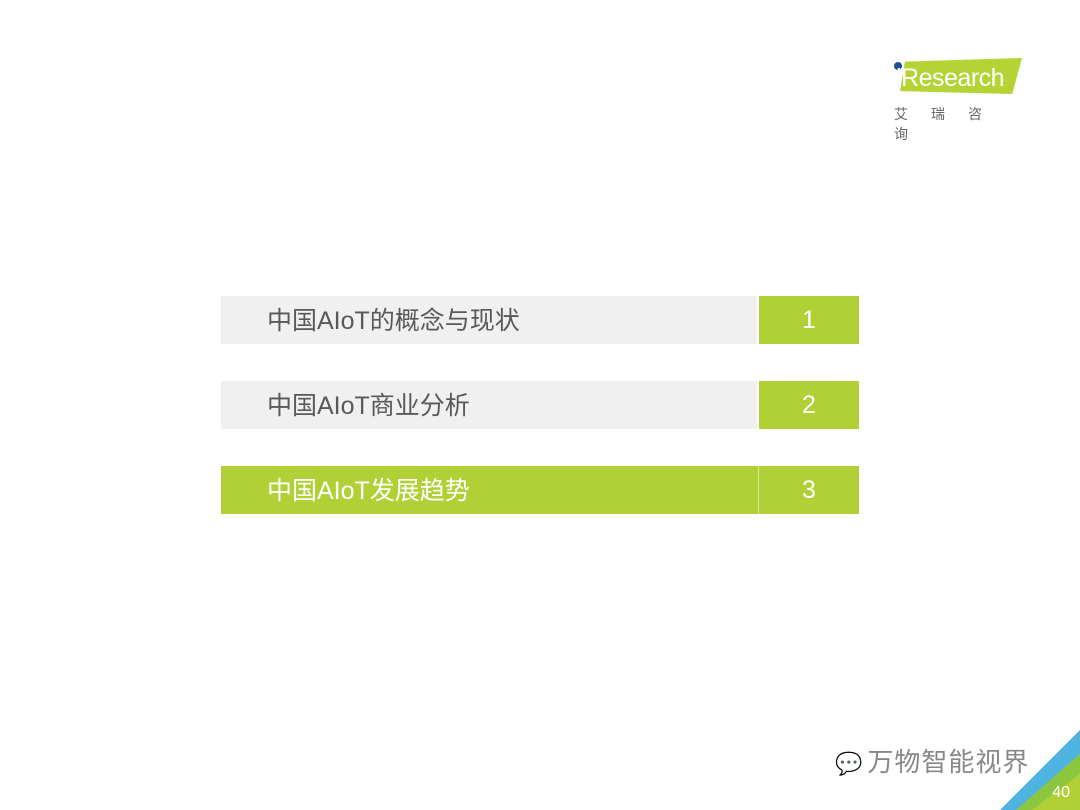 This screenshot has height=810, width=1080. I want to click on agenda-item-number: 2, so click(809, 405).